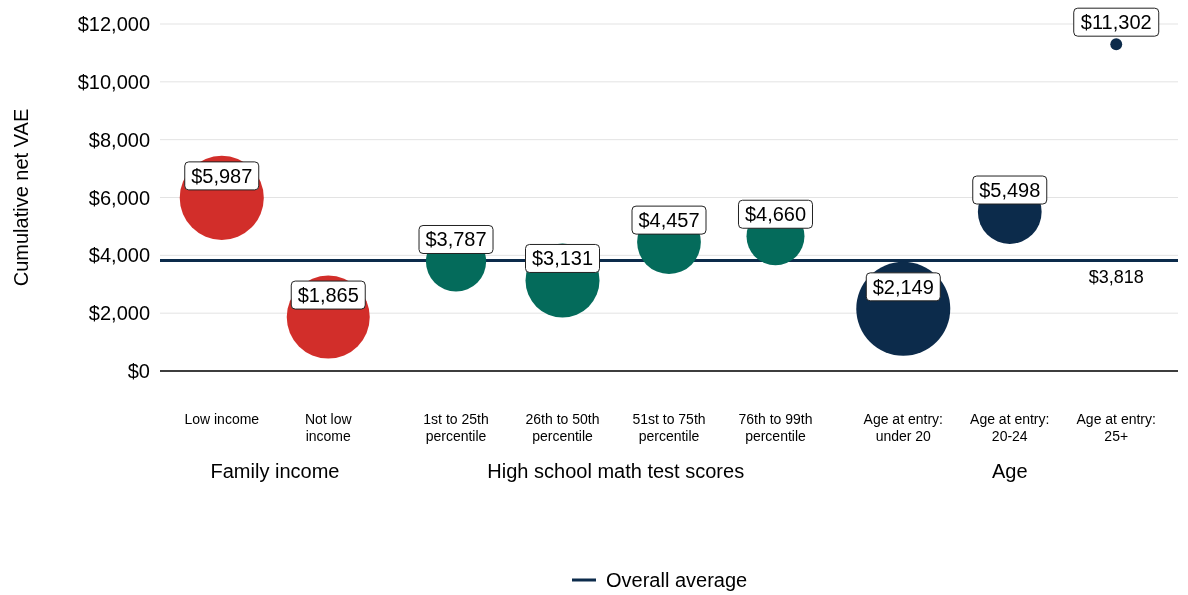 This screenshot has width=1188, height=595. Describe the element at coordinates (113, 81) in the screenshot. I see `y-tick-label: $10,000` at that location.